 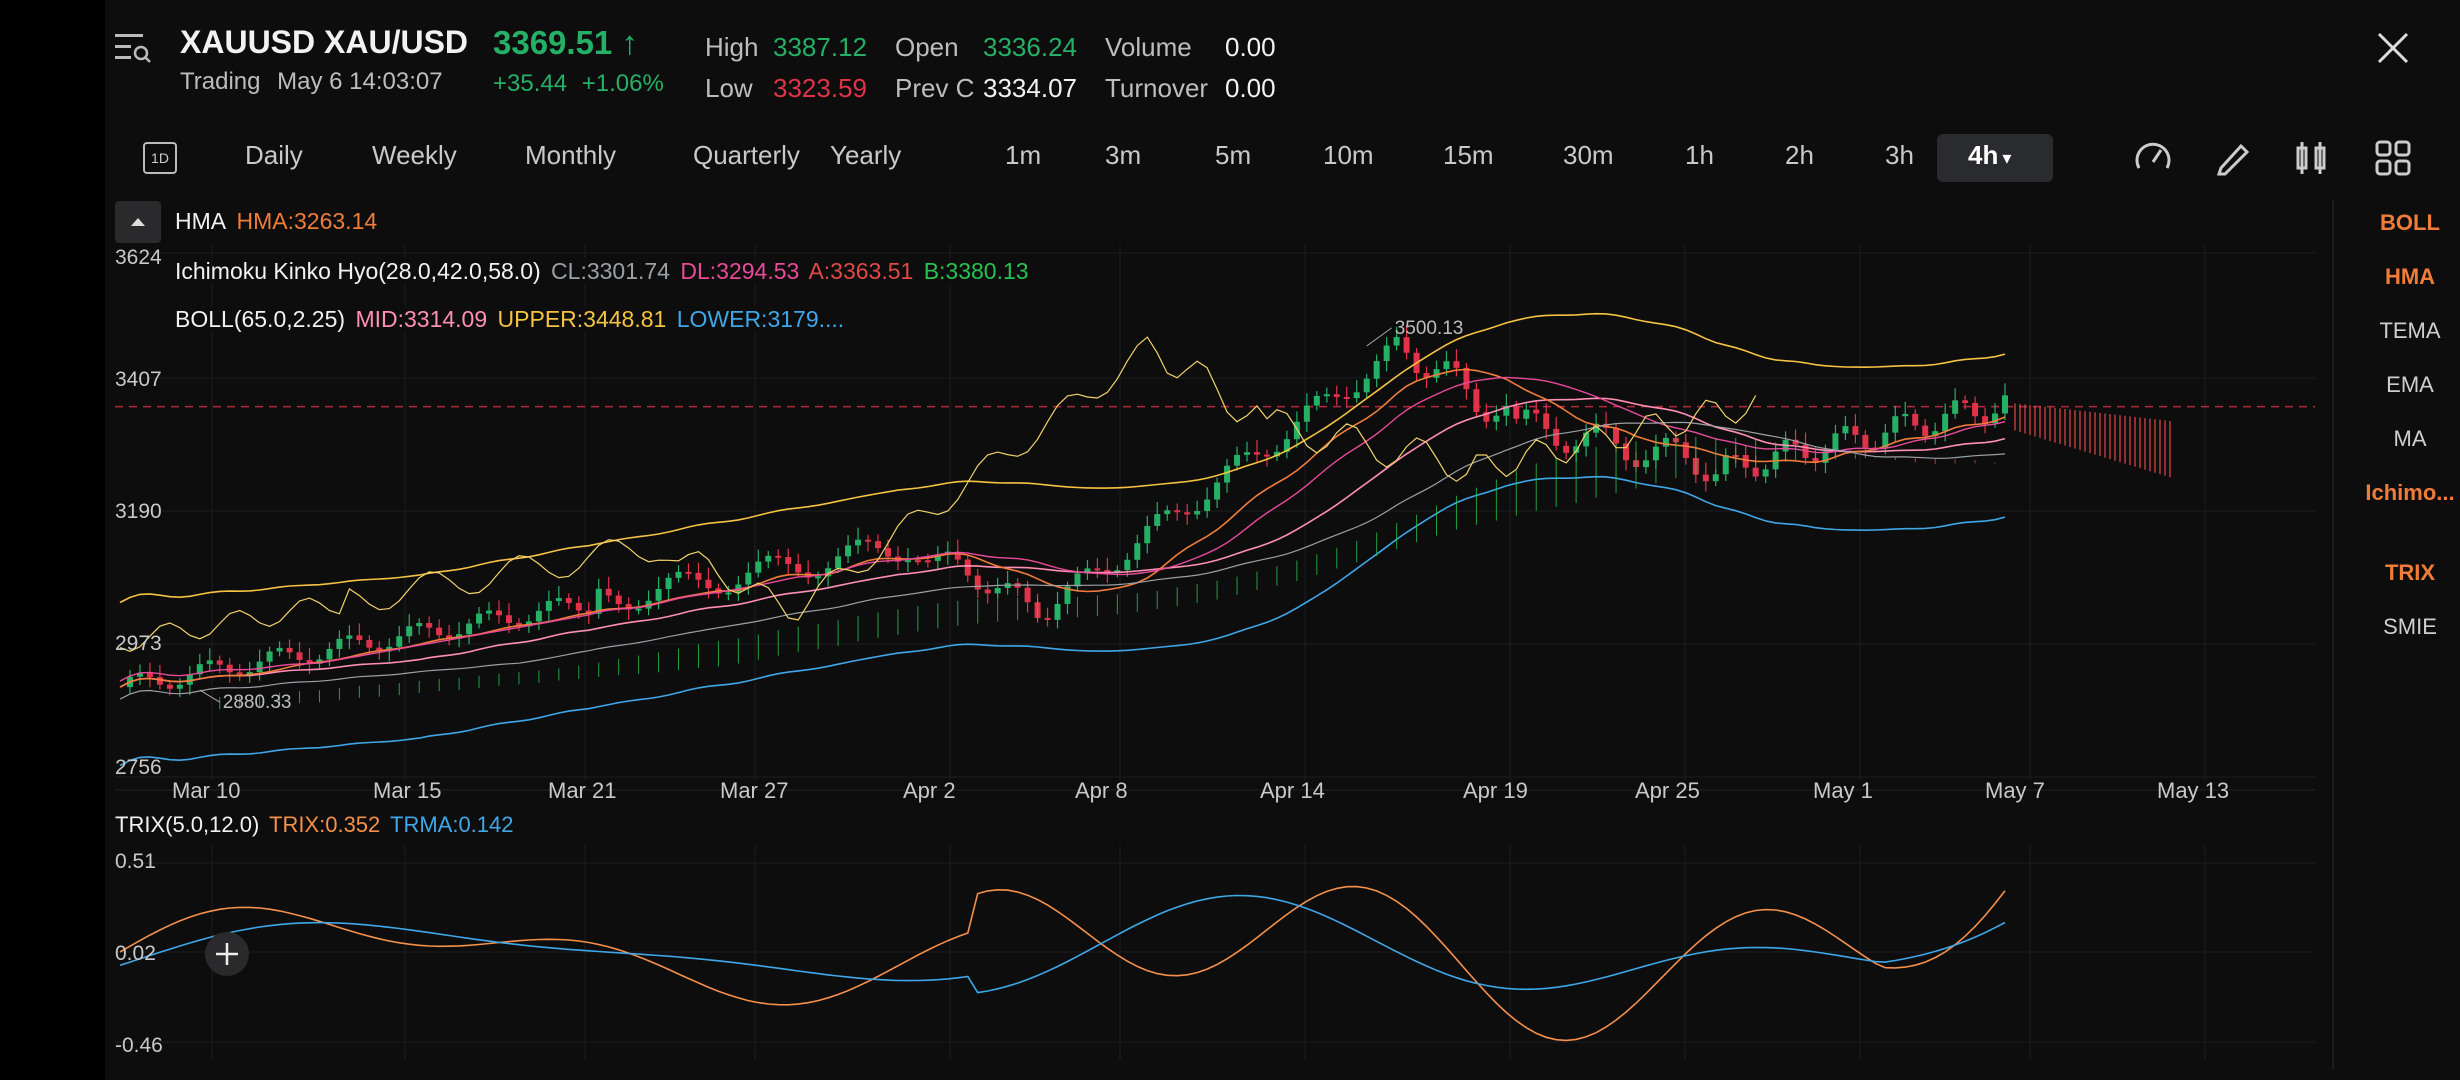 What do you see at coordinates (160, 158) in the screenshot?
I see `calendar-1d-icon: 1D` at bounding box center [160, 158].